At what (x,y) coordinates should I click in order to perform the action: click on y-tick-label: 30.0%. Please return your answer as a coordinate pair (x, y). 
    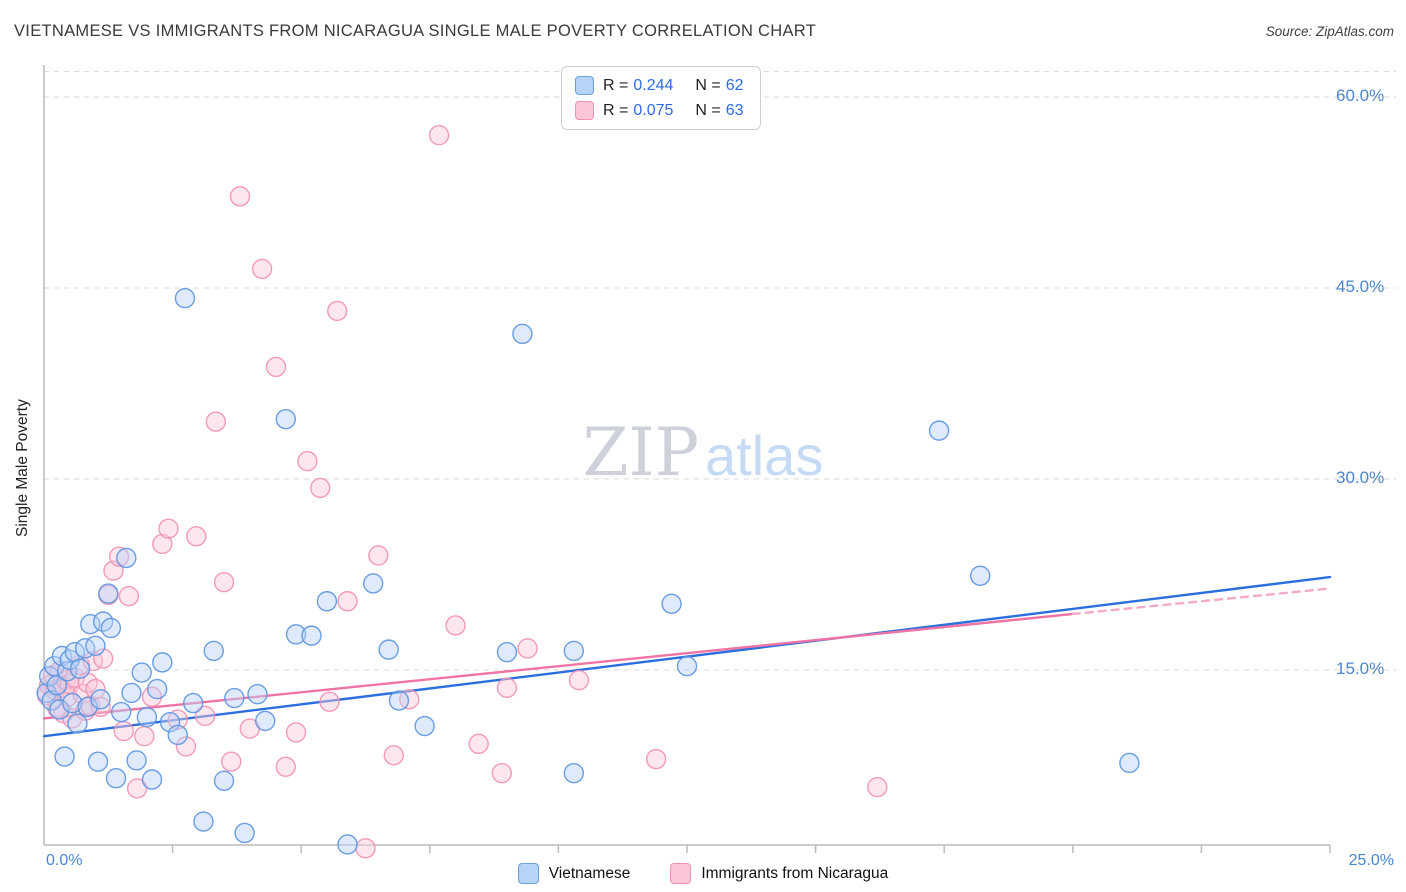
    Looking at the image, I should click on (1360, 477).